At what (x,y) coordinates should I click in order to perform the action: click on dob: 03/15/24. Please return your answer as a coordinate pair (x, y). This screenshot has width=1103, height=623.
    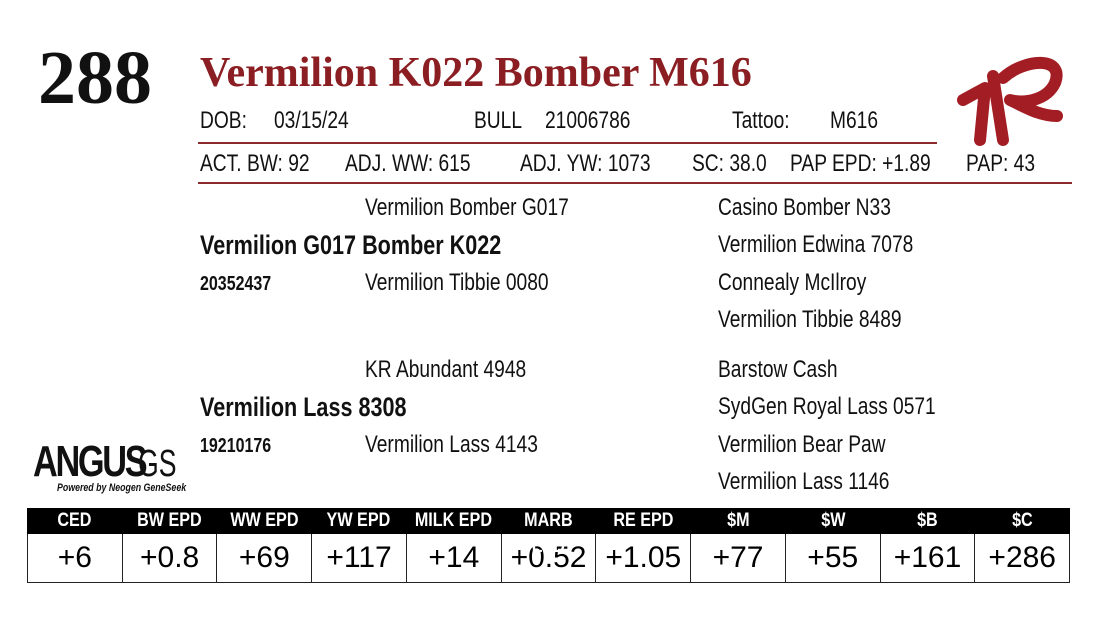
    Looking at the image, I should click on (311, 120).